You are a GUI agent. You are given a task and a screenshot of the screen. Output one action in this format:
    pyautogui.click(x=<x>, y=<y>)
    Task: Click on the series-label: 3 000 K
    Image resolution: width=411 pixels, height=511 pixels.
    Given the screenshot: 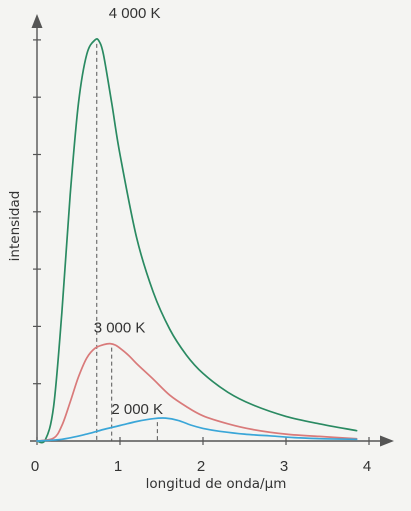 What is the action you would take?
    pyautogui.click(x=120, y=328)
    